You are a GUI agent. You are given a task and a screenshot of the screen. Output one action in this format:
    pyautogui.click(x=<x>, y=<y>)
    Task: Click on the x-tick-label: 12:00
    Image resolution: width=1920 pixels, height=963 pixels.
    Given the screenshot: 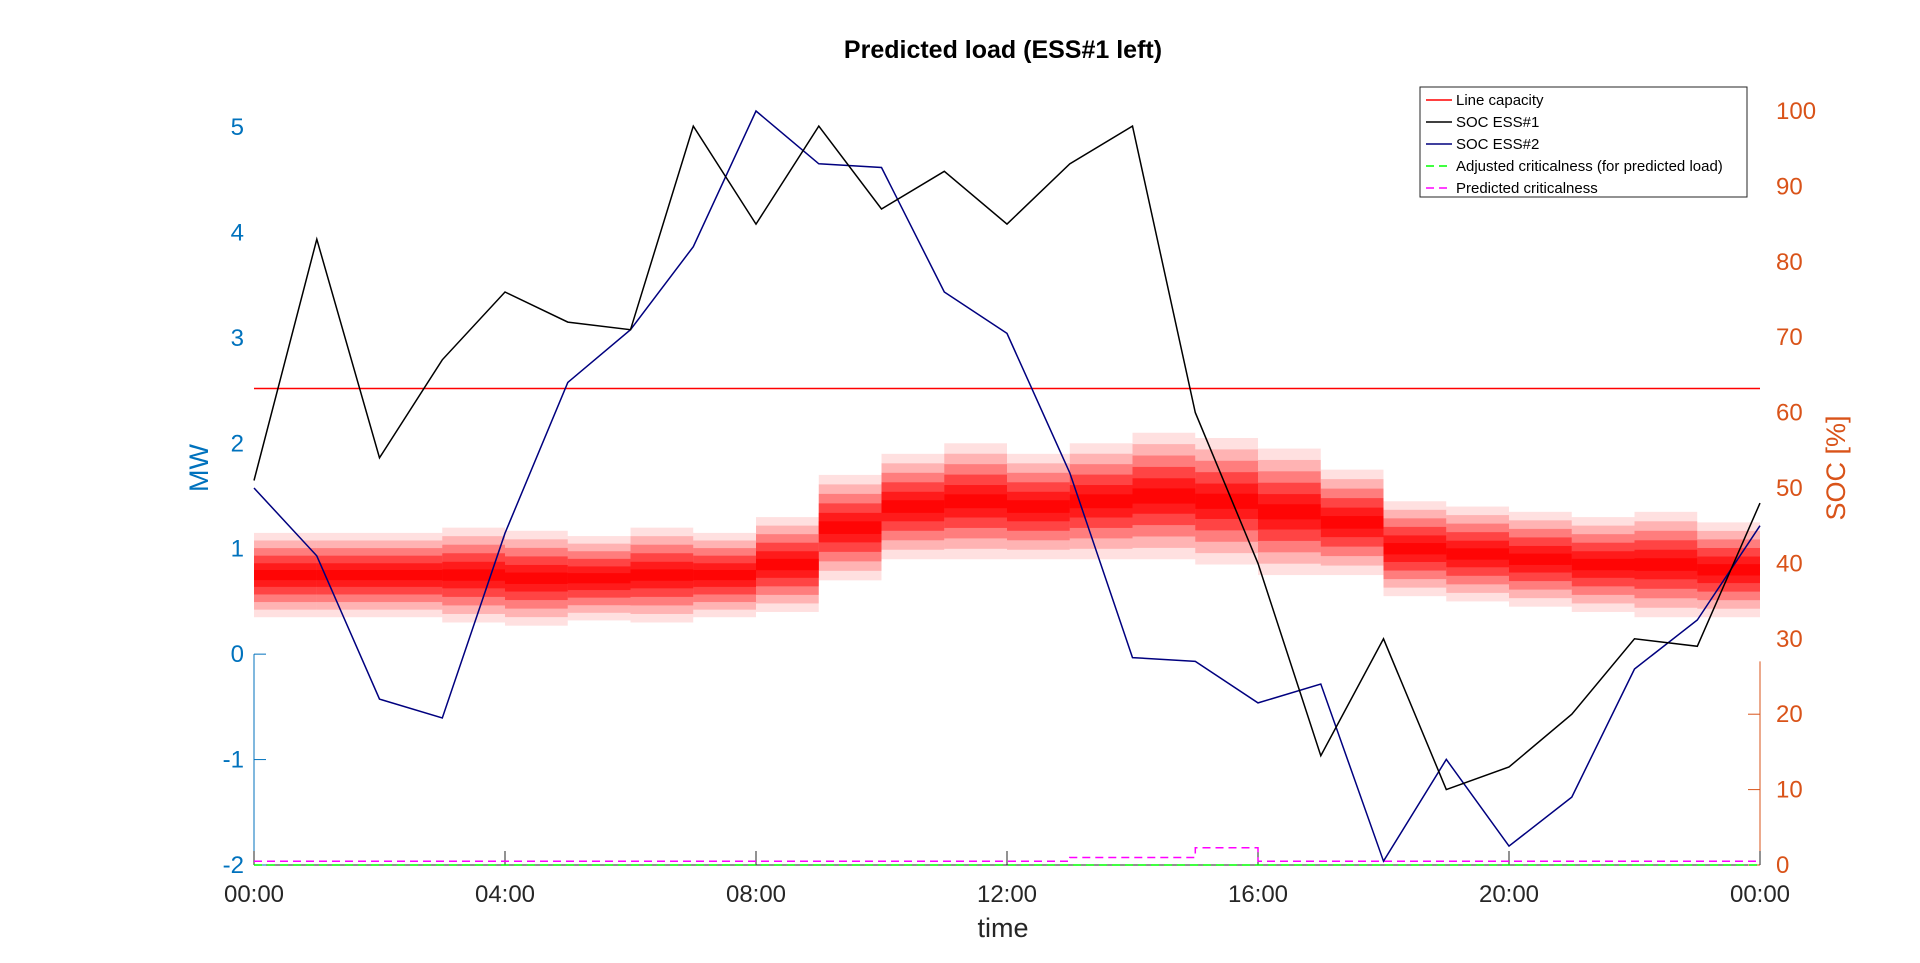 What is the action you would take?
    pyautogui.click(x=1007, y=894)
    